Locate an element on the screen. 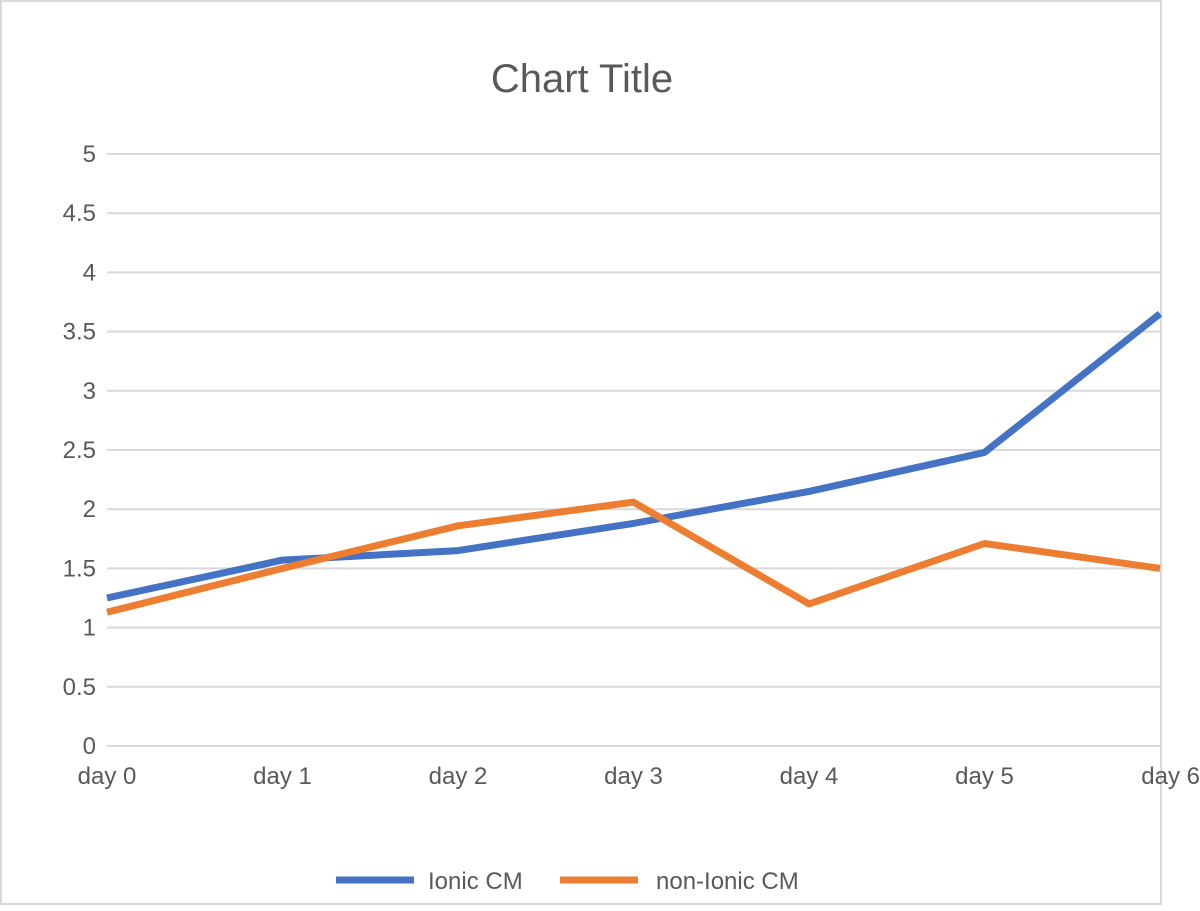  x-tick-label: day 5 is located at coordinates (984, 776).